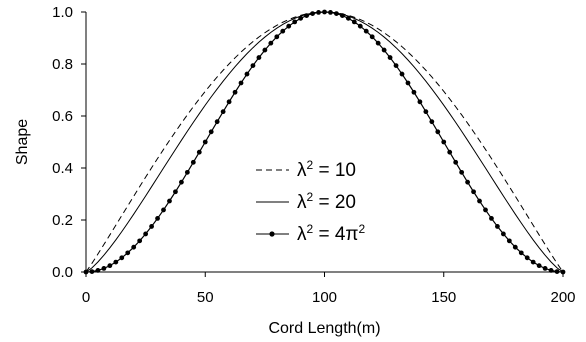  Describe the element at coordinates (324, 297) in the screenshot. I see `x-tick-label: 100` at that location.